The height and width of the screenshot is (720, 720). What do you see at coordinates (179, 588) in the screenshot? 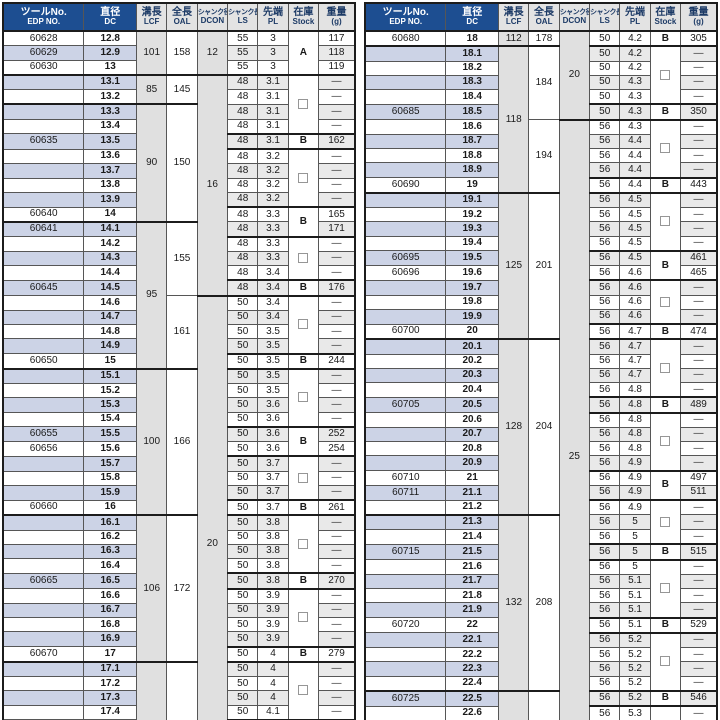
I see `table-row: 16.1 106 172 50 3.8—` at bounding box center [179, 588].